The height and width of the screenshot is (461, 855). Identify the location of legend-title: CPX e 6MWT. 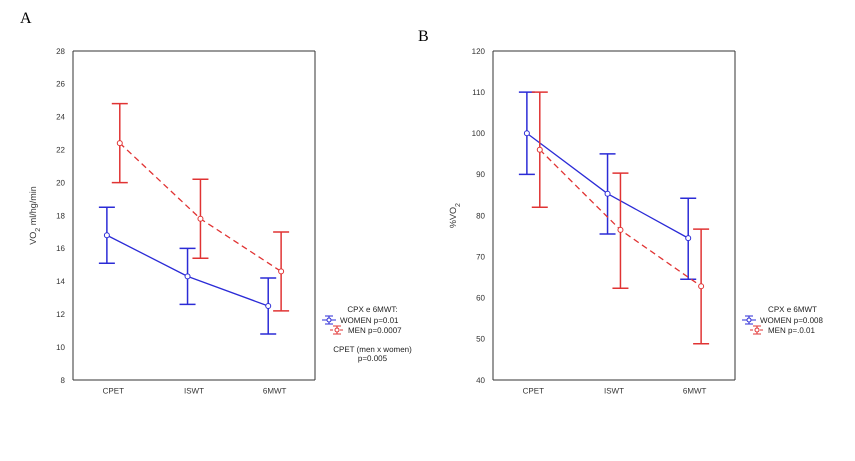
(792, 309).